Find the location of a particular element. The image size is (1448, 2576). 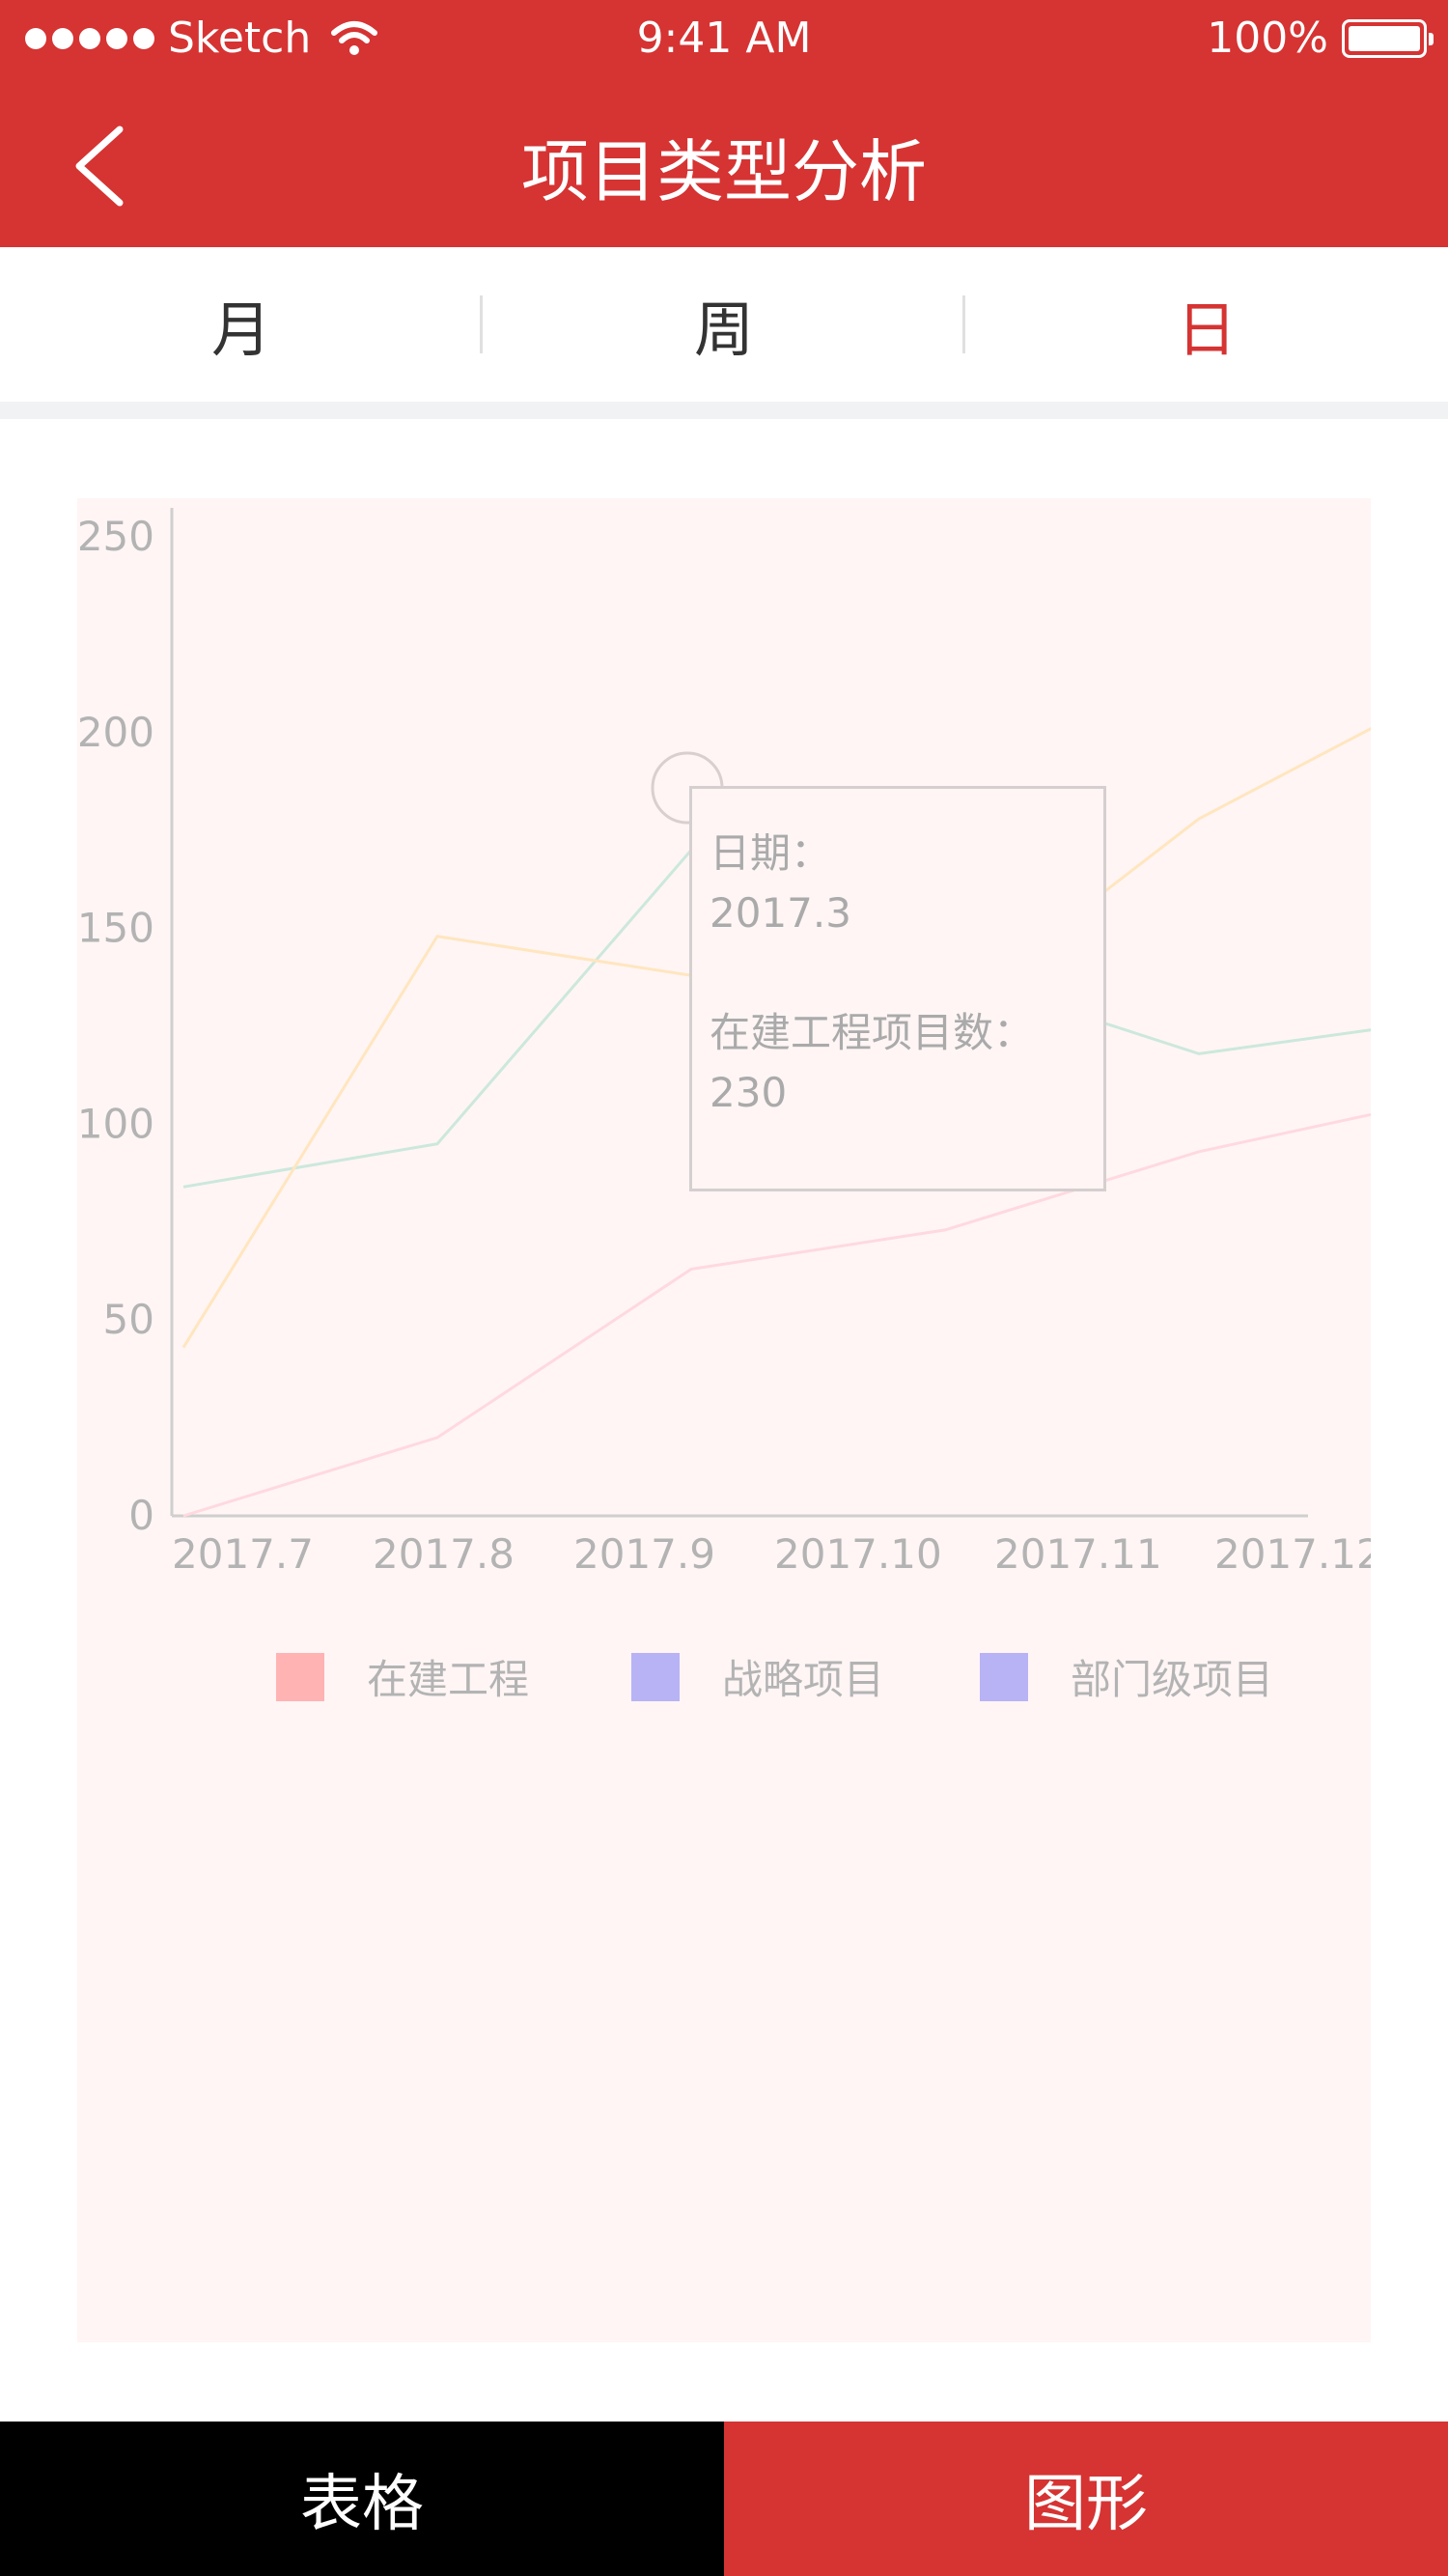

signal-icon is located at coordinates (90, 38).